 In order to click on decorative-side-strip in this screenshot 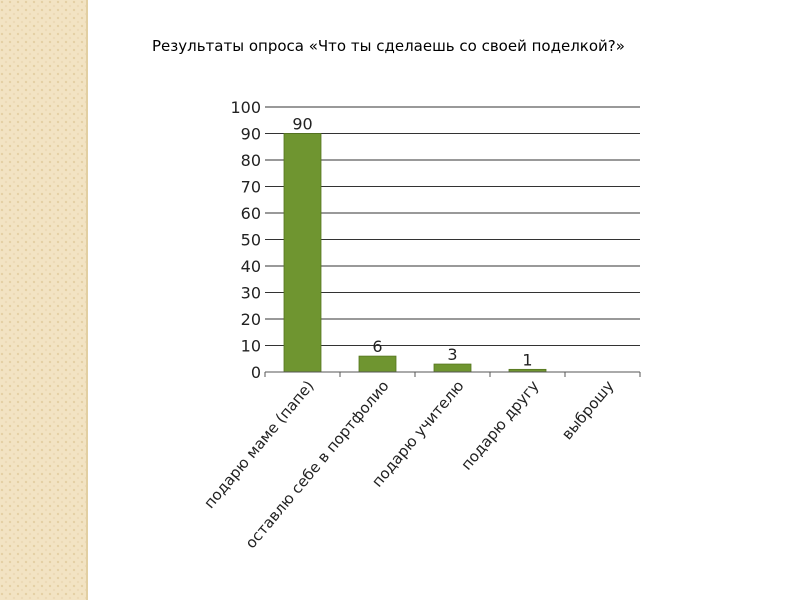, I will do `click(43, 300)`.